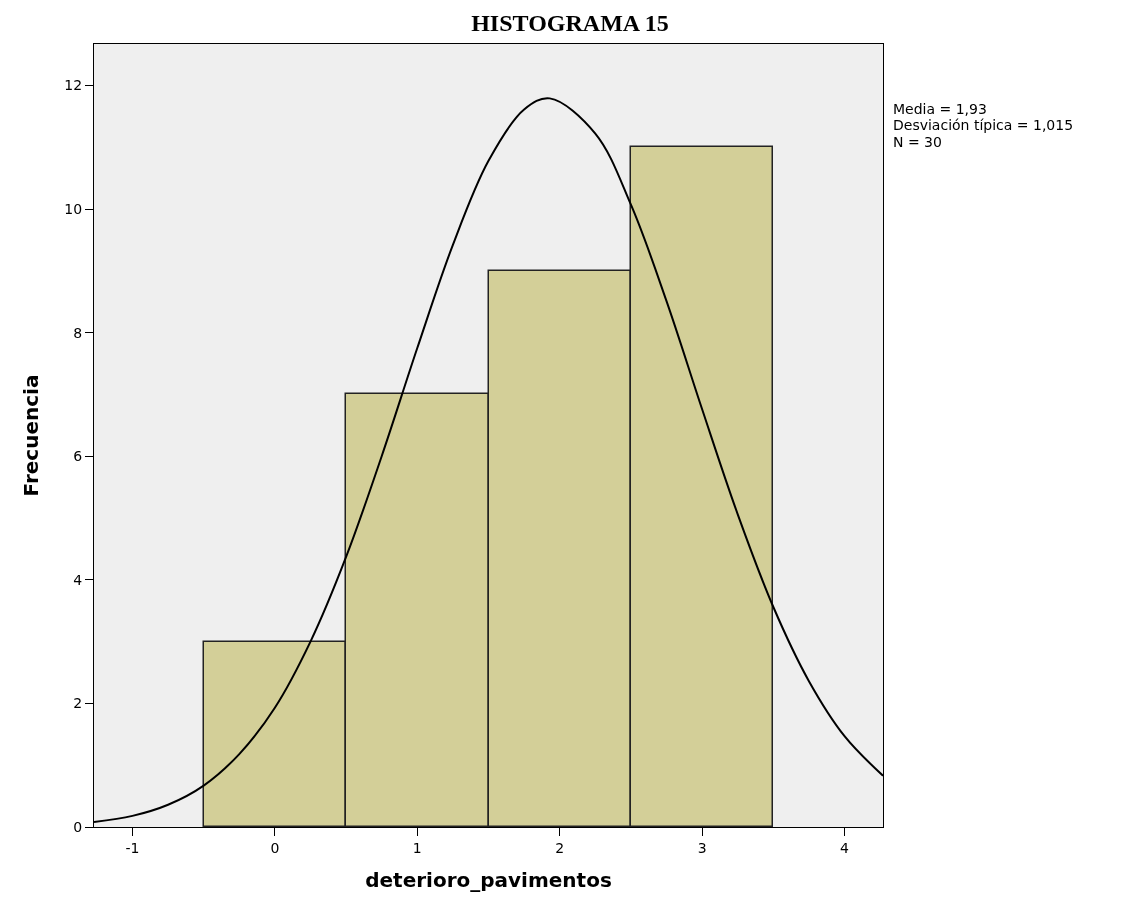 The image size is (1140, 916). What do you see at coordinates (73, 85) in the screenshot?
I see `y-tick-label: 12` at bounding box center [73, 85].